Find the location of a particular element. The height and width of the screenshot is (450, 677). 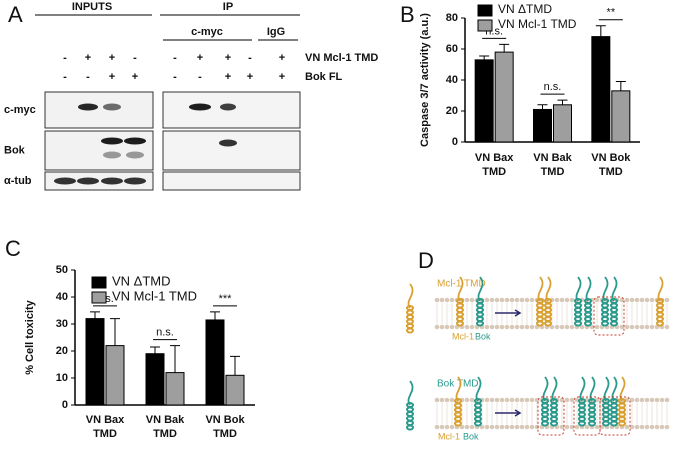

significance: ** is located at coordinates (611, 13).